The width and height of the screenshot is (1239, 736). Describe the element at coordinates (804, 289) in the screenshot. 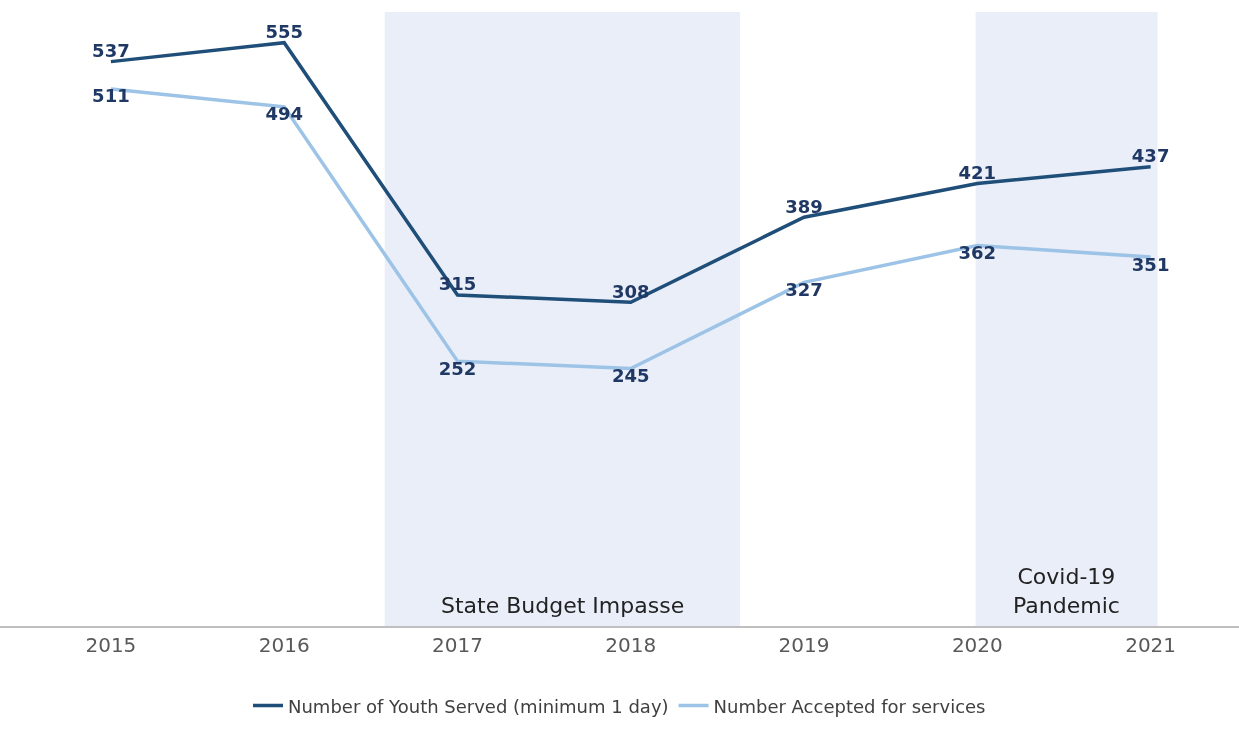

I see `data-label: 327` at that location.